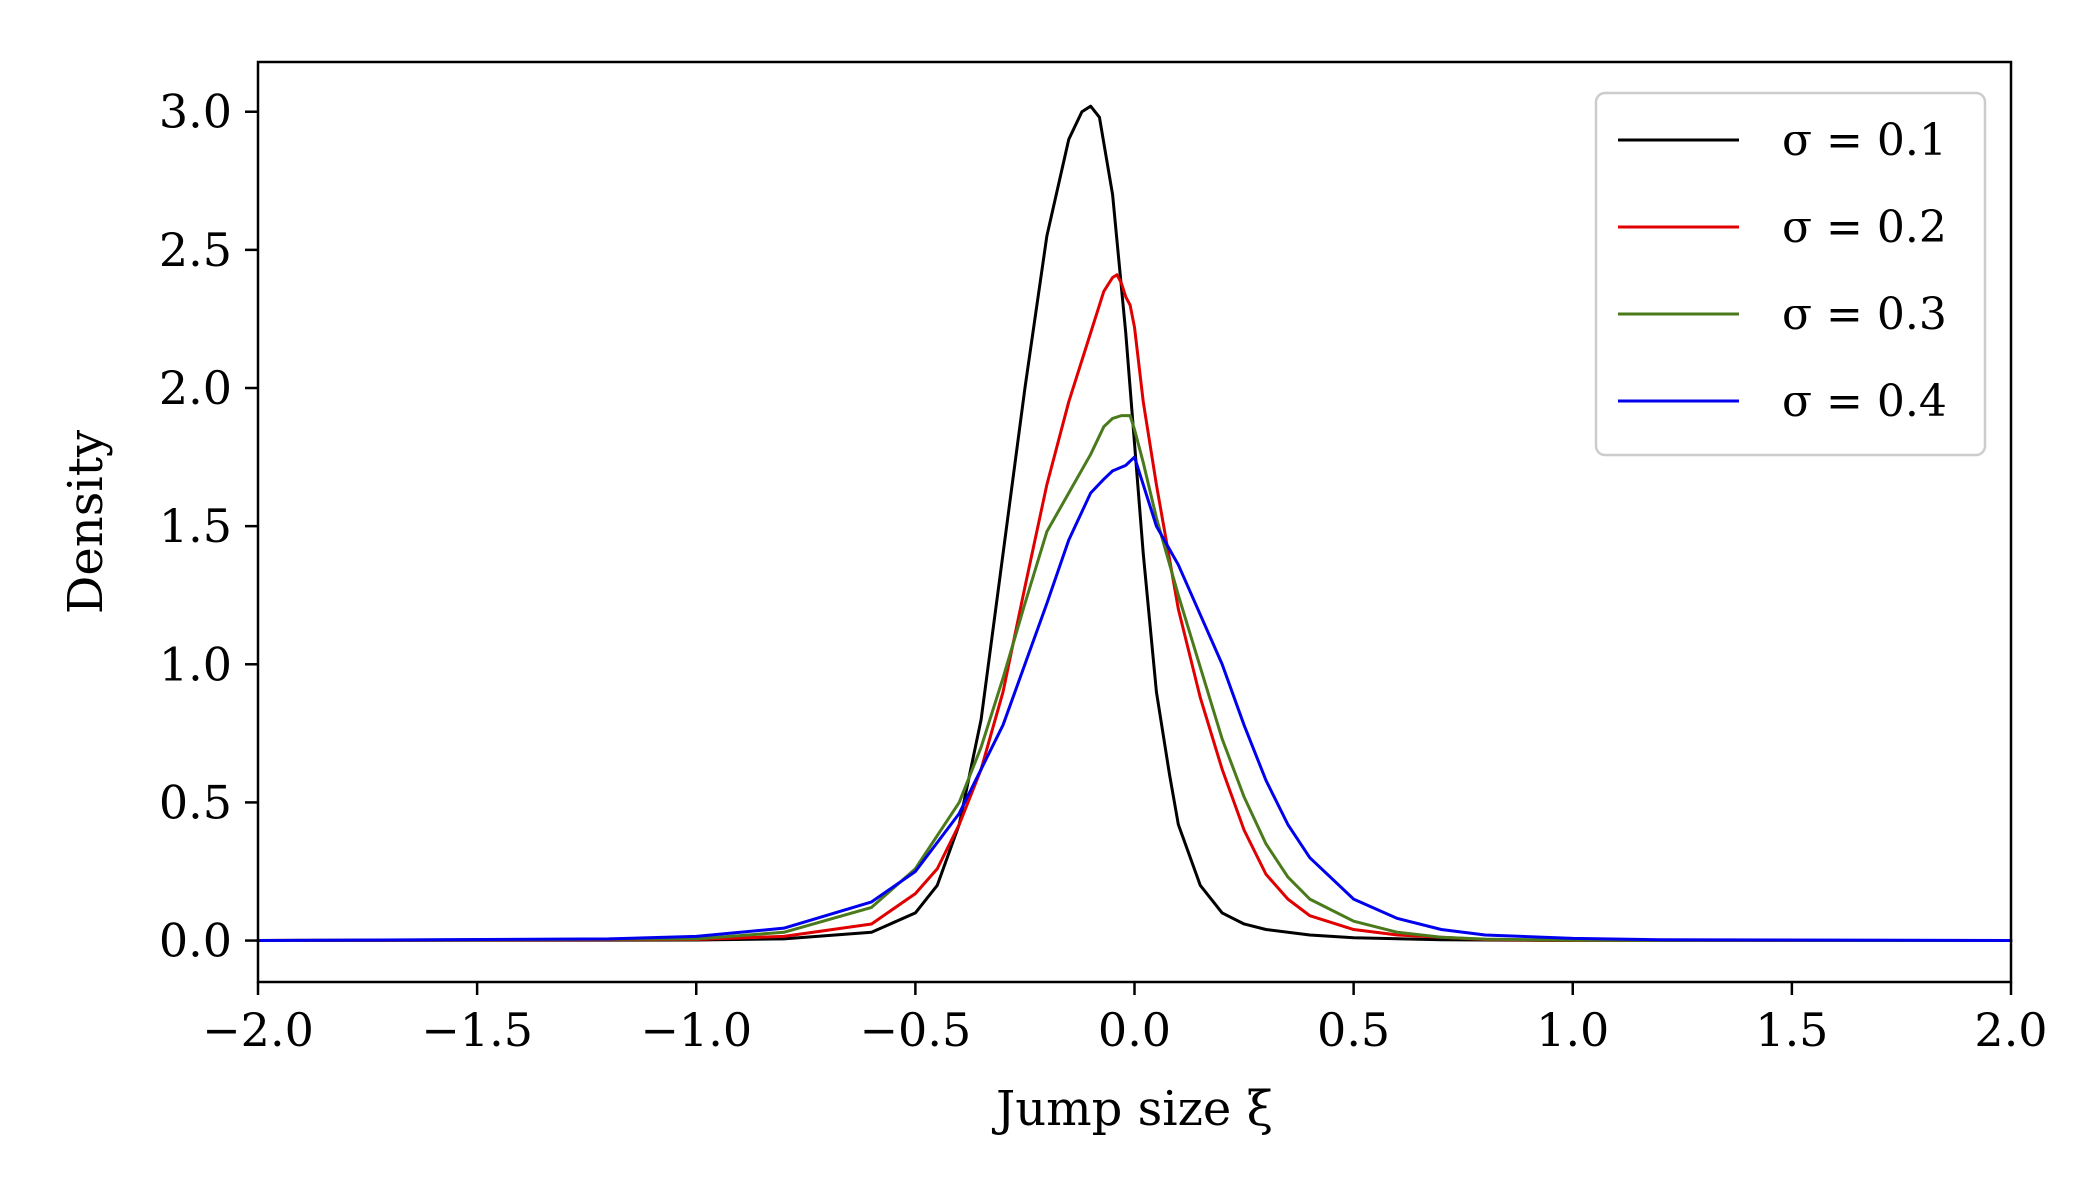 The image size is (2100, 1200). What do you see at coordinates (1864, 401) in the screenshot?
I see `legend-label-4: σ = 0.4` at bounding box center [1864, 401].